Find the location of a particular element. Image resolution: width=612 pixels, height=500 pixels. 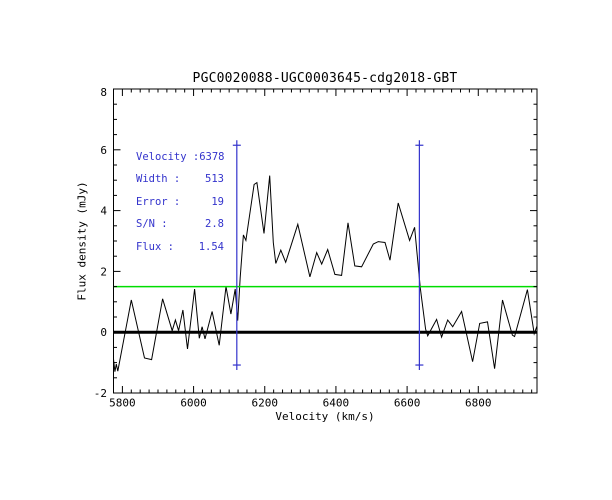

legend-value: 19 is located at coordinates (217, 201).